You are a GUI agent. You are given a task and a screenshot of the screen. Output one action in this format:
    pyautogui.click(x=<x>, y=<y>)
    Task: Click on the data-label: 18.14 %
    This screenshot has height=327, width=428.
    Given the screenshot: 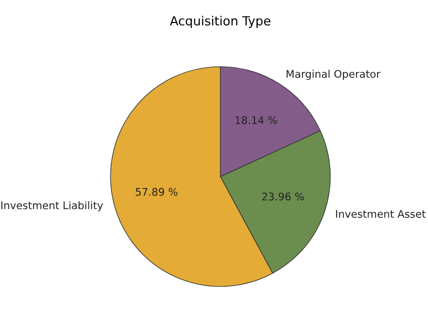 What is the action you would take?
    pyautogui.click(x=256, y=120)
    